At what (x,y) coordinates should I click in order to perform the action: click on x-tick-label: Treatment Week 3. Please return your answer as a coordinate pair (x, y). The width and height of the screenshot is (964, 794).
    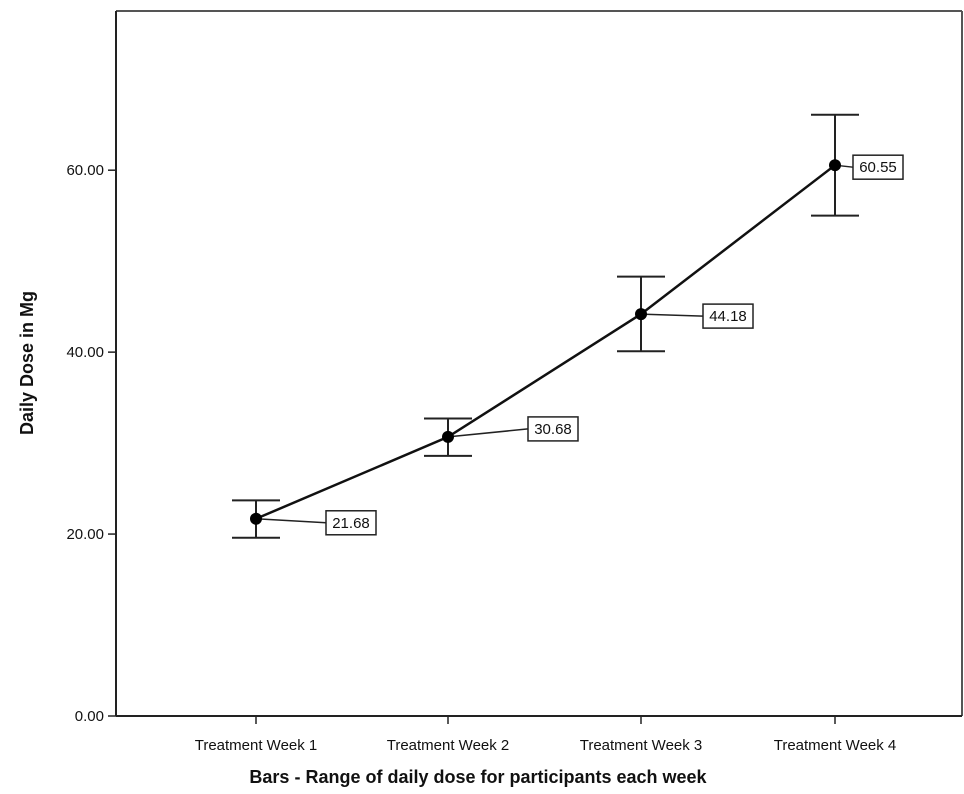
    Looking at the image, I should click on (641, 745).